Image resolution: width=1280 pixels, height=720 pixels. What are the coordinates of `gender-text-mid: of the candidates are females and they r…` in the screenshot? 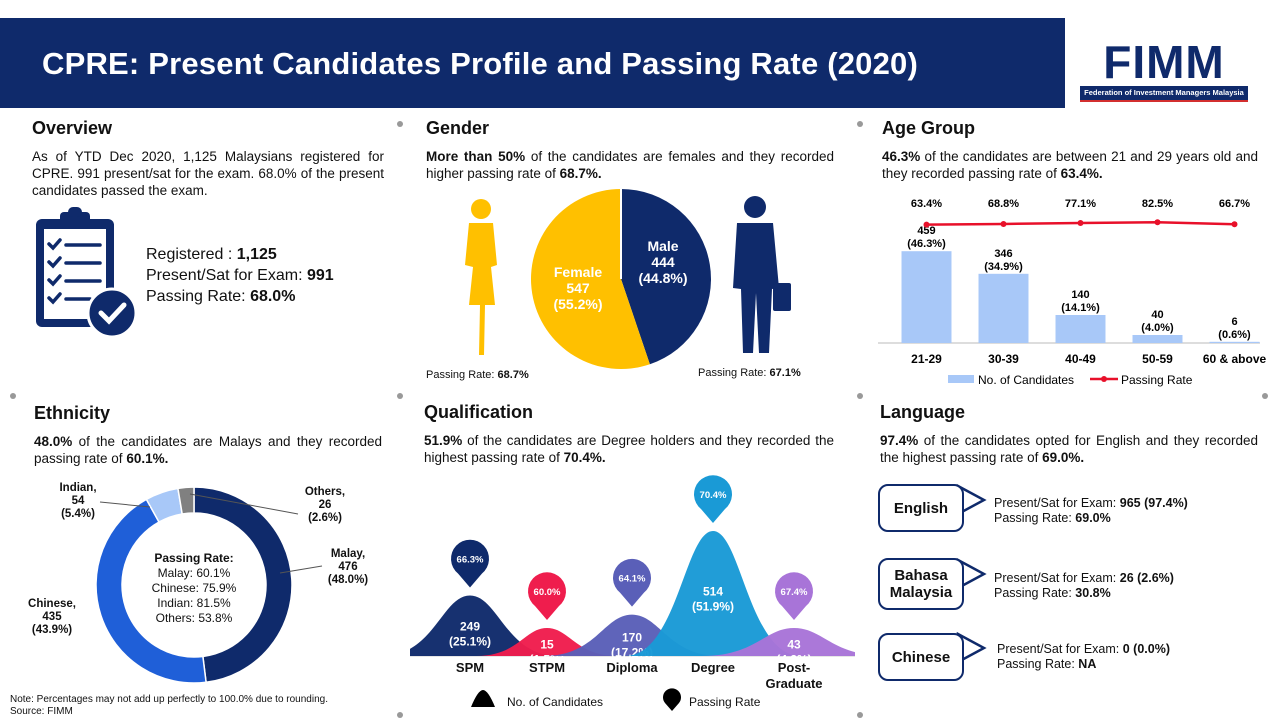 It's located at (630, 165).